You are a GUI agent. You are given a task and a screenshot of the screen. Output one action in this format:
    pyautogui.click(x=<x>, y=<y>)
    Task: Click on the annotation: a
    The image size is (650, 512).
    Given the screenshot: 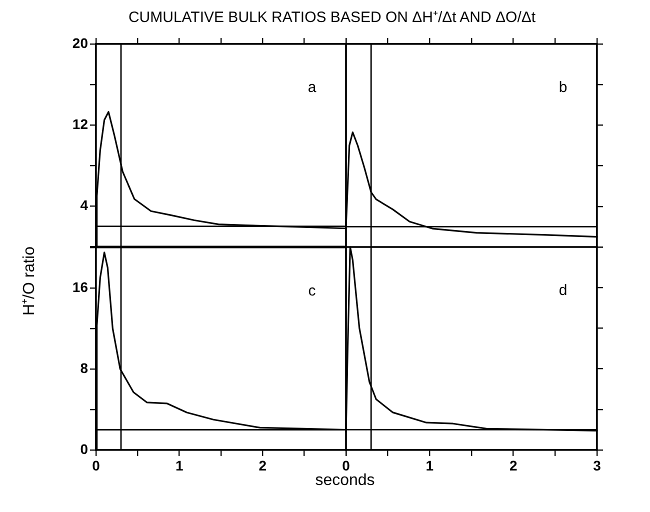 What is the action you would take?
    pyautogui.click(x=312, y=87)
    